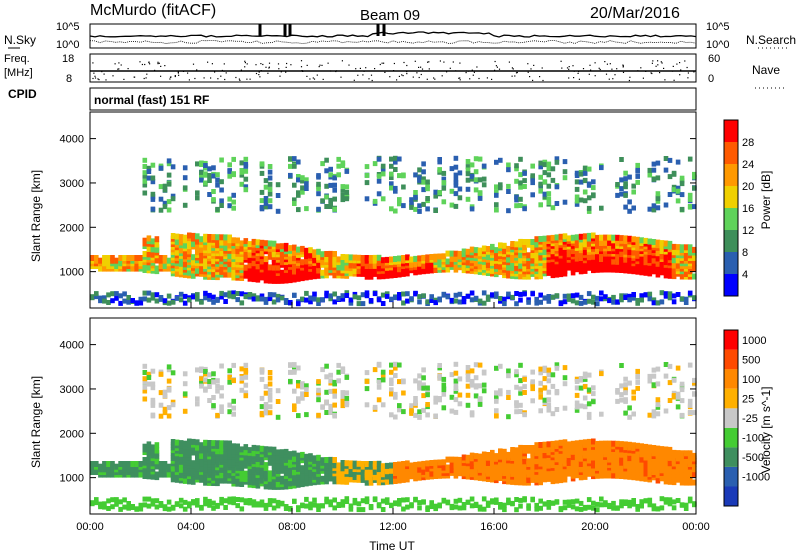  Describe the element at coordinates (393, 527) in the screenshot. I see `x-tick-label: 12:00` at that location.